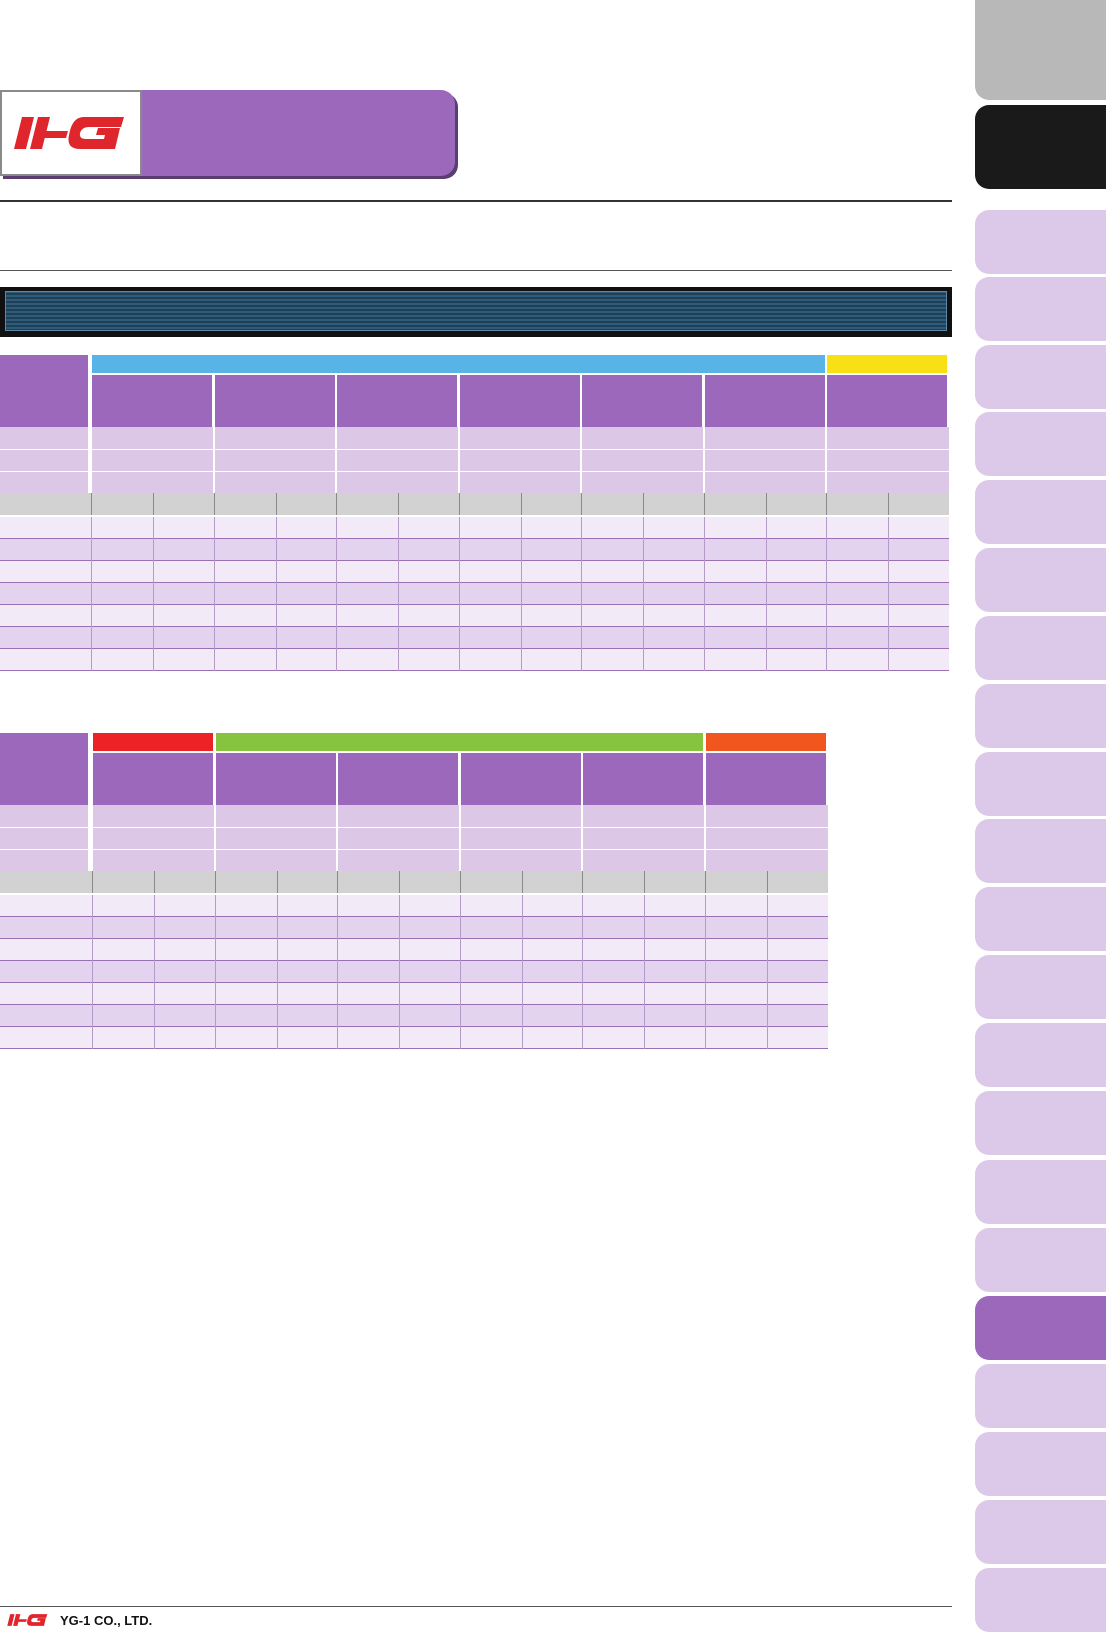 This screenshot has height=1640, width=1106. What do you see at coordinates (476, 312) in the screenshot?
I see `section-title-bar` at bounding box center [476, 312].